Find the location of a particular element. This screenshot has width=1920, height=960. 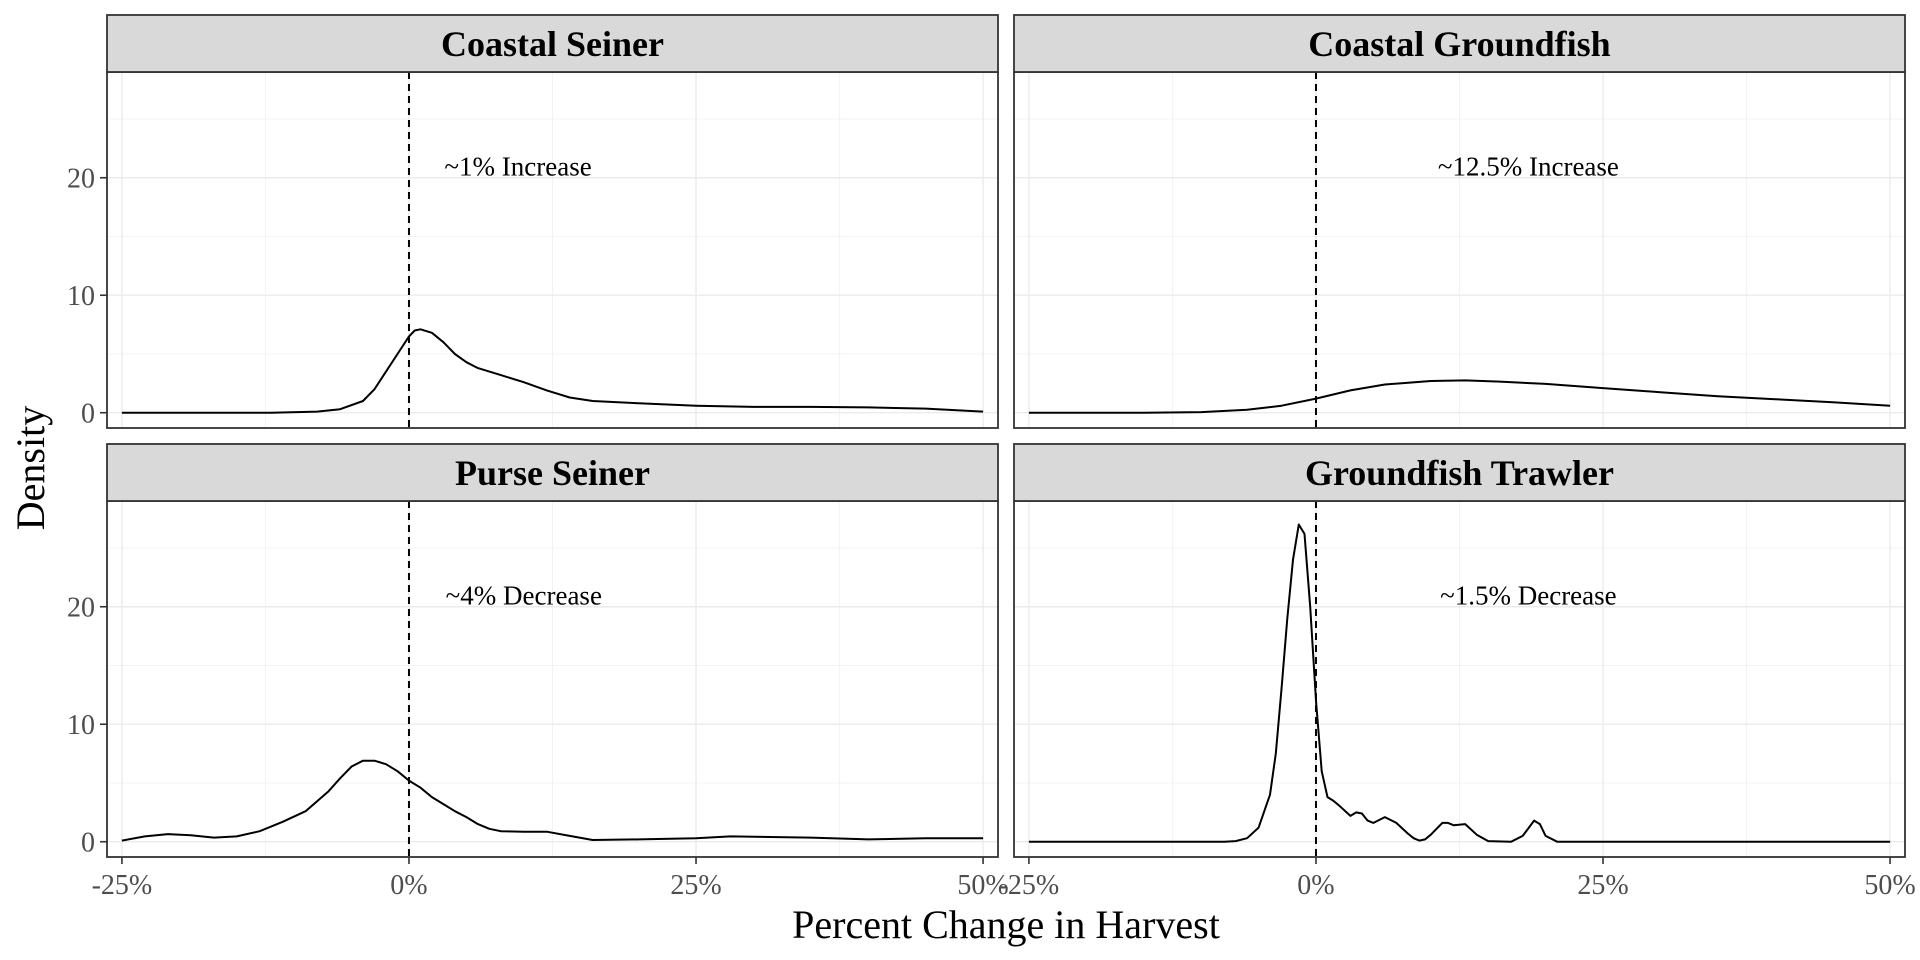

x-axis-title: Percent Change in Harvest is located at coordinates (1006, 924).